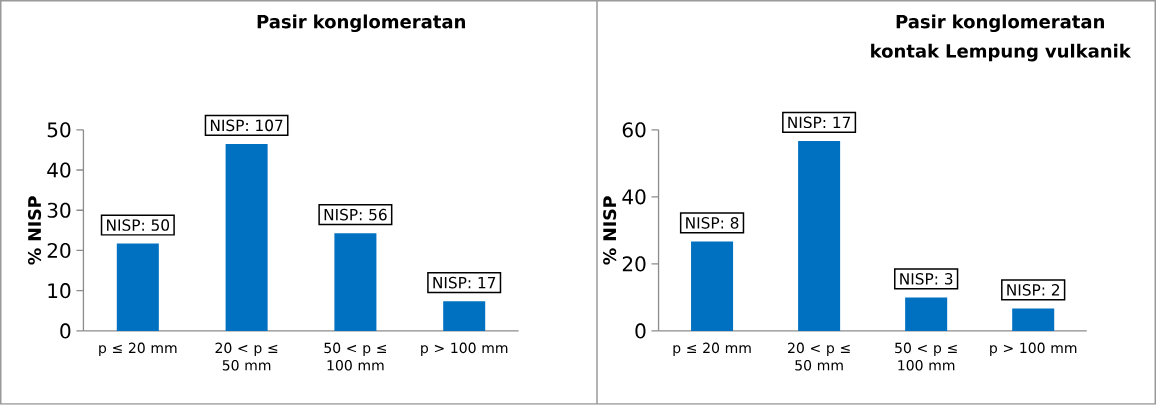  What do you see at coordinates (138, 225) in the screenshot?
I see `annotation: NISP: 50` at bounding box center [138, 225].